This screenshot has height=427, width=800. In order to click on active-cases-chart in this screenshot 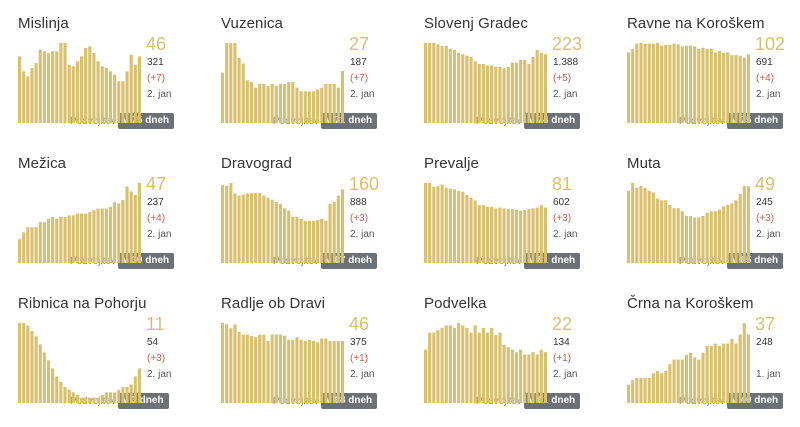, I will do `click(485, 363)`.